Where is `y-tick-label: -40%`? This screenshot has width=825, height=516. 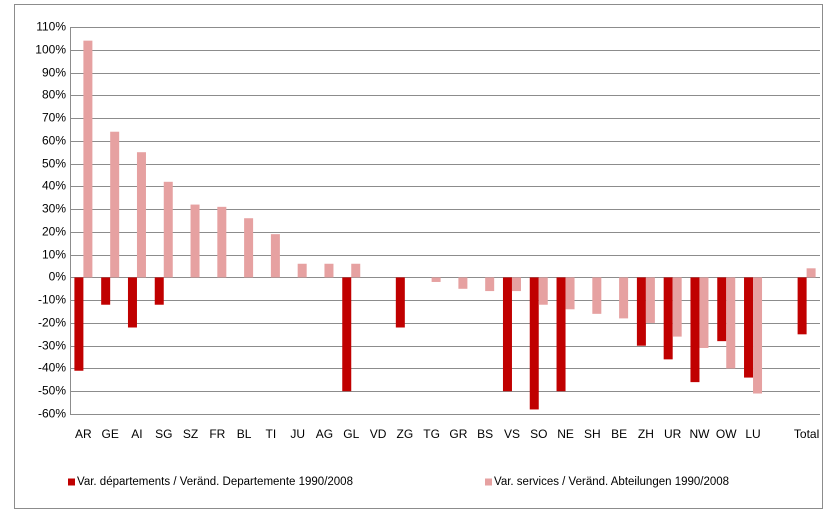 y-tick-label: -40% is located at coordinates (52, 368).